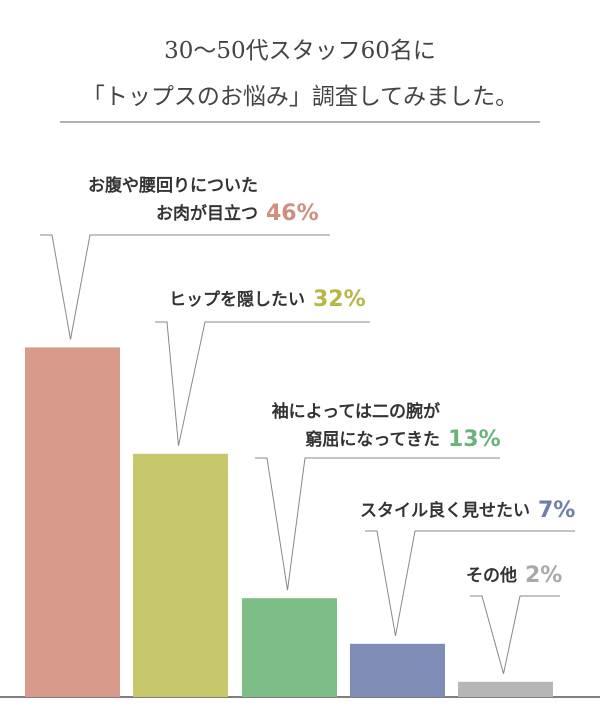 The width and height of the screenshot is (600, 720). Describe the element at coordinates (173, 185) in the screenshot. I see `category-label: お腹や腰回りについた` at that location.